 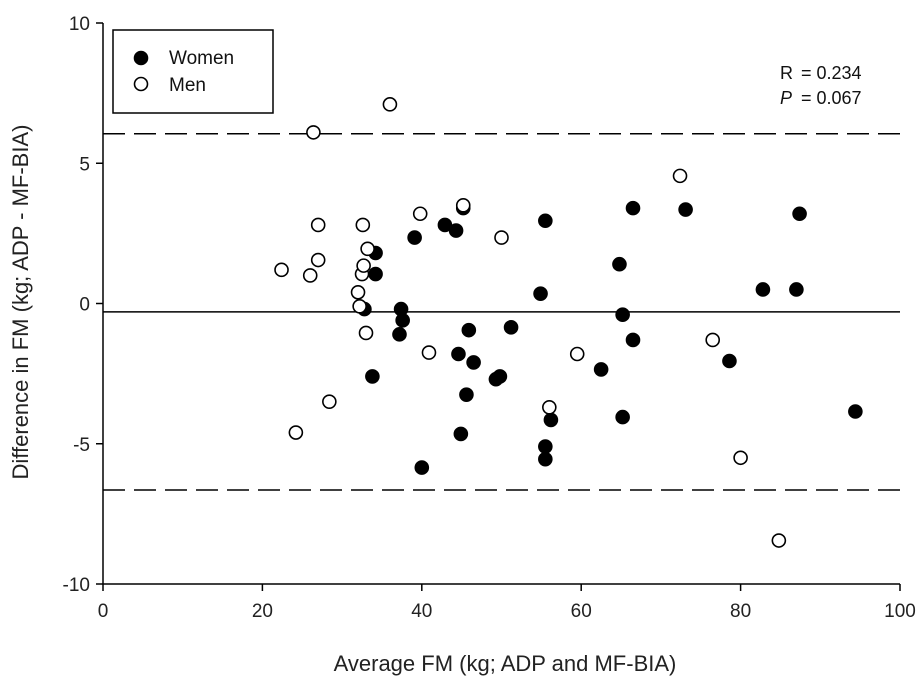 I want to click on y-tick-label: 5, so click(x=84, y=164).